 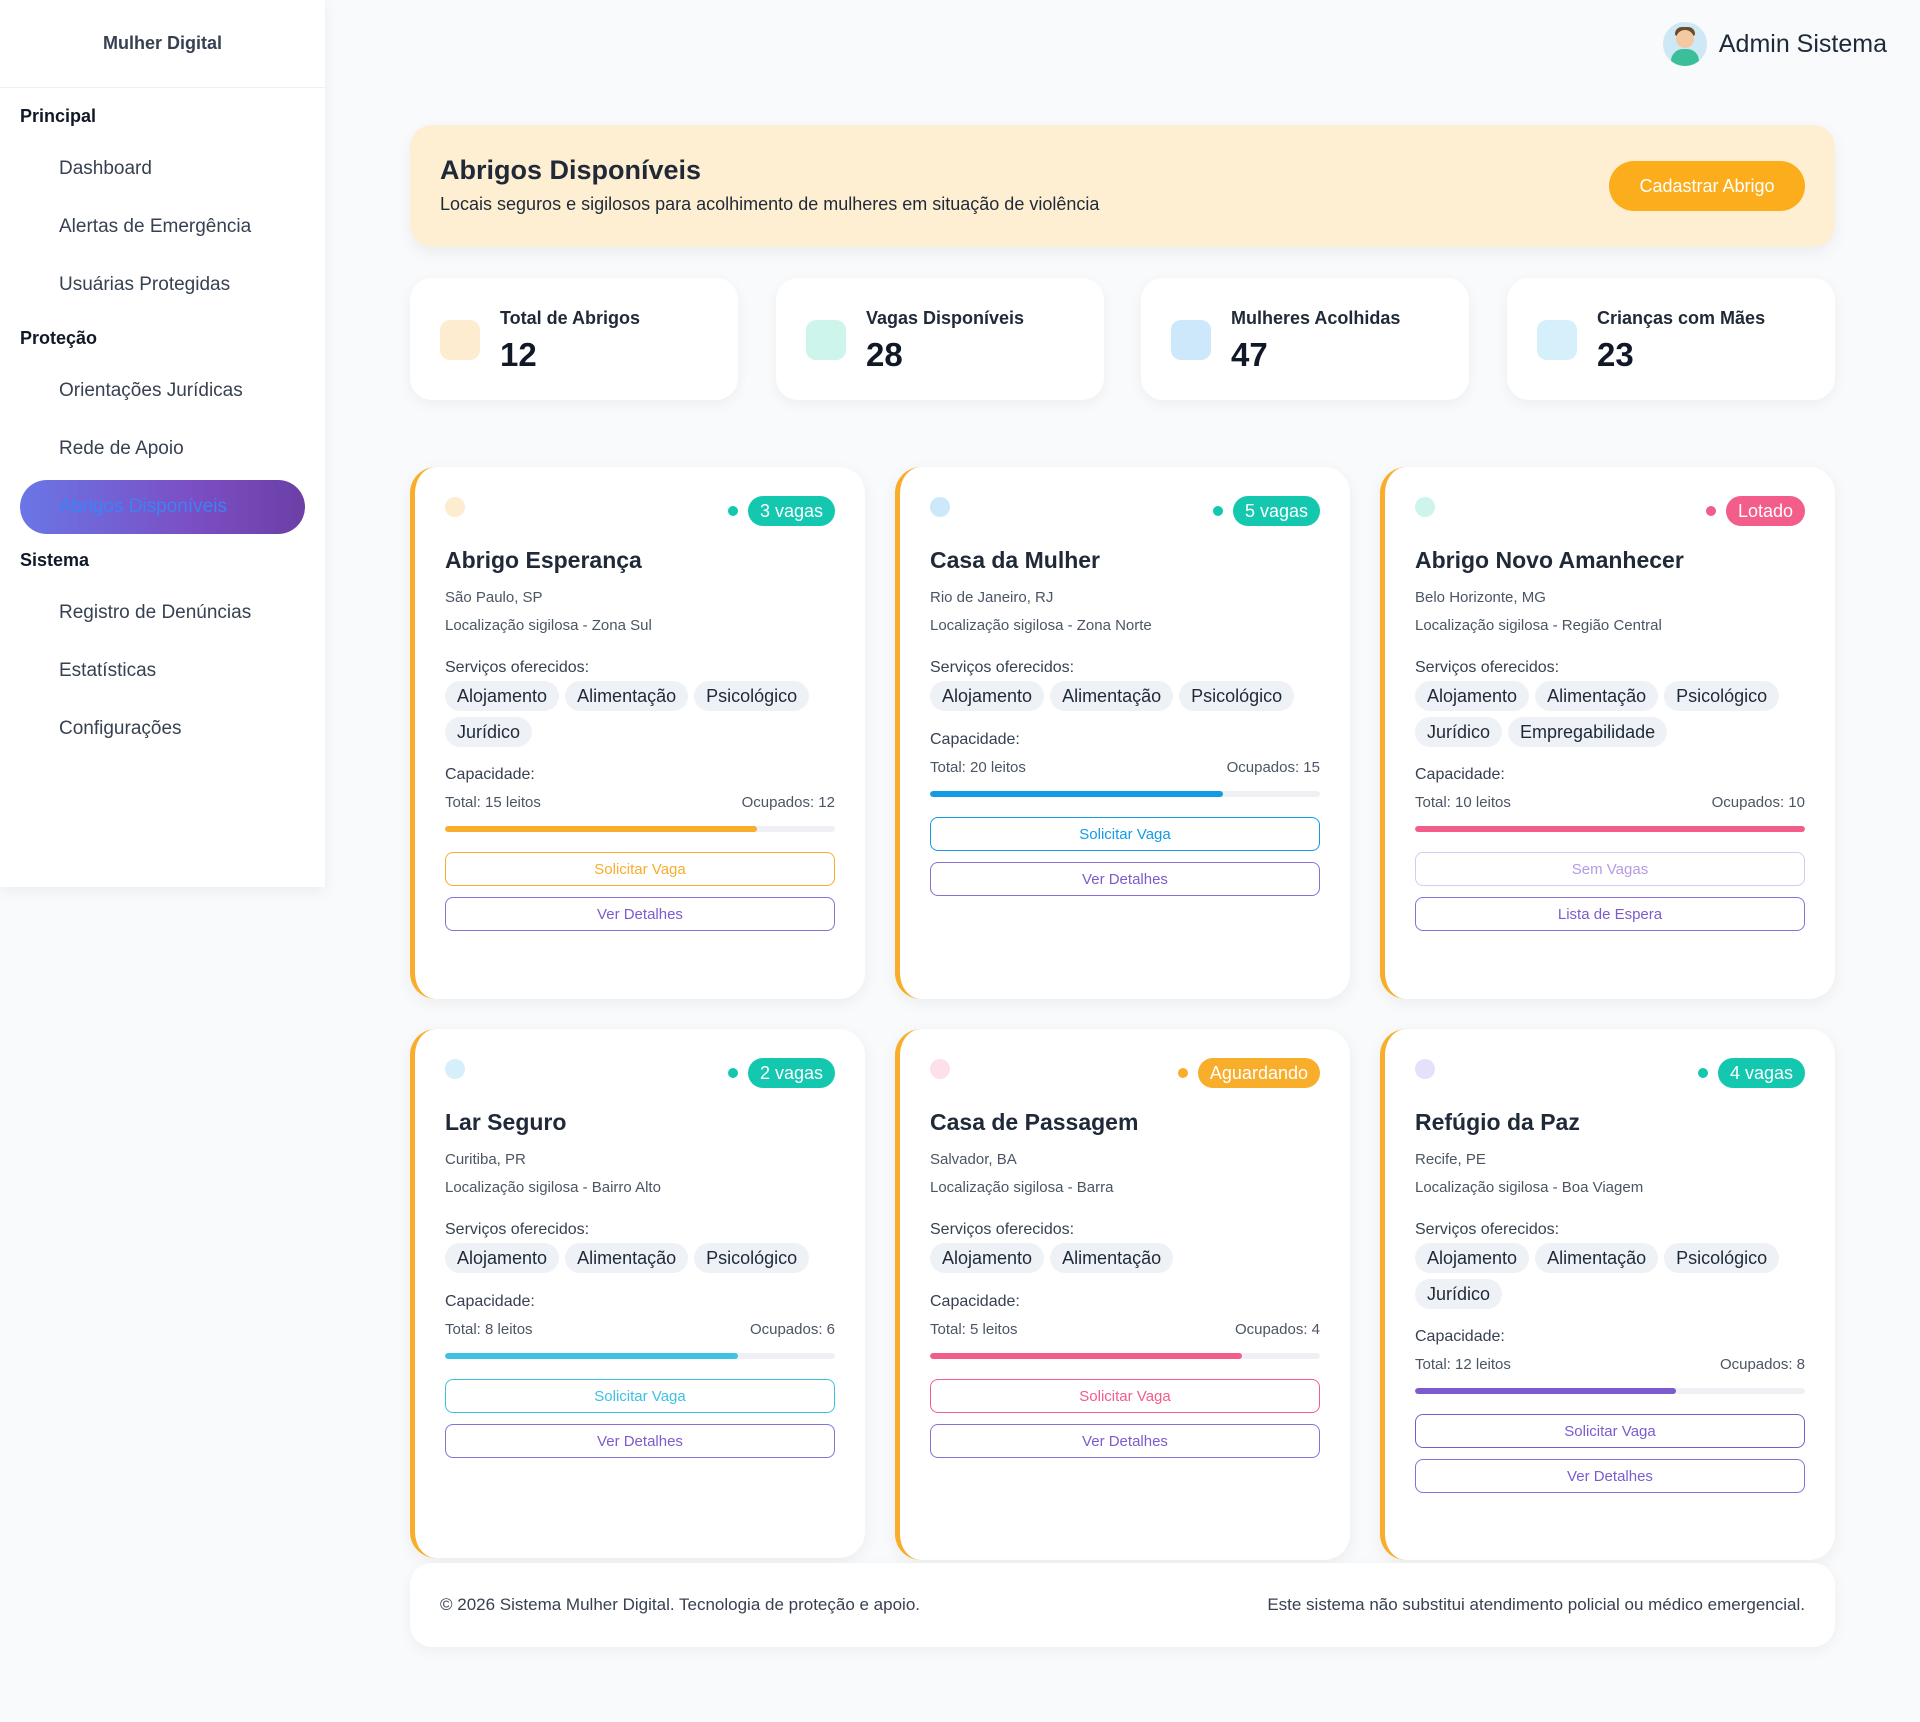 What do you see at coordinates (1707, 186) in the screenshot?
I see `cadastrar-abrigo-button: Cadastrar Abrigo` at bounding box center [1707, 186].